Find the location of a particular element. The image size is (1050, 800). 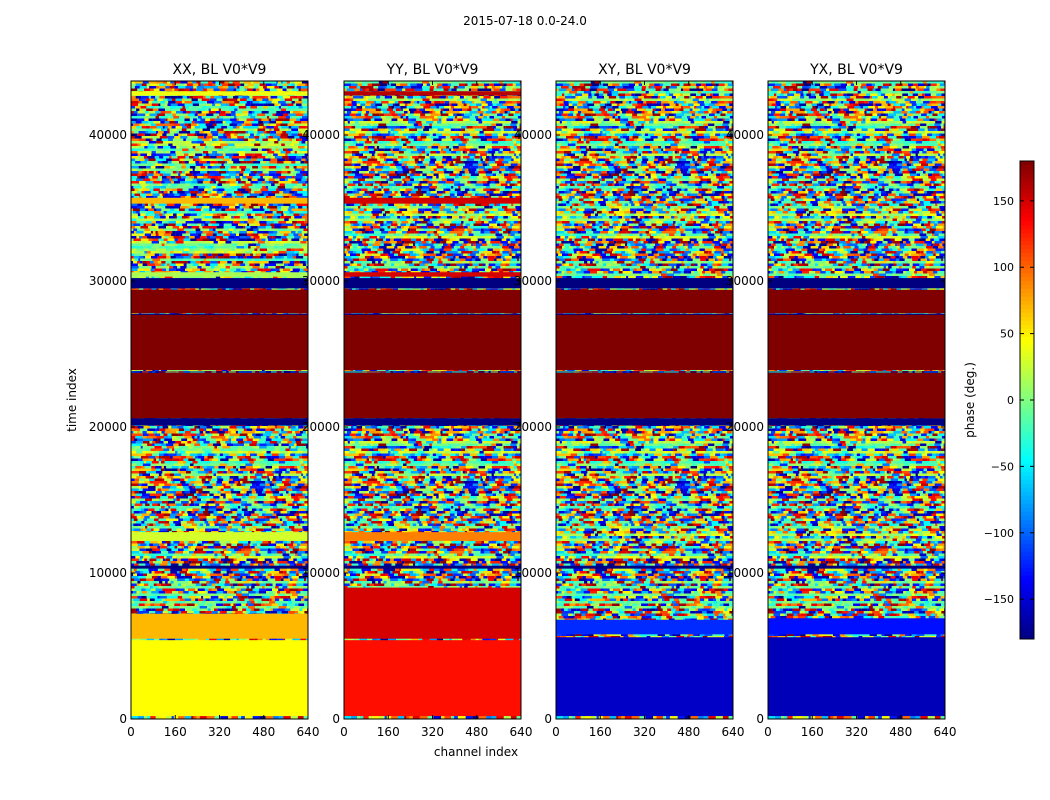

x-axis-label: channel index is located at coordinates (476, 752).